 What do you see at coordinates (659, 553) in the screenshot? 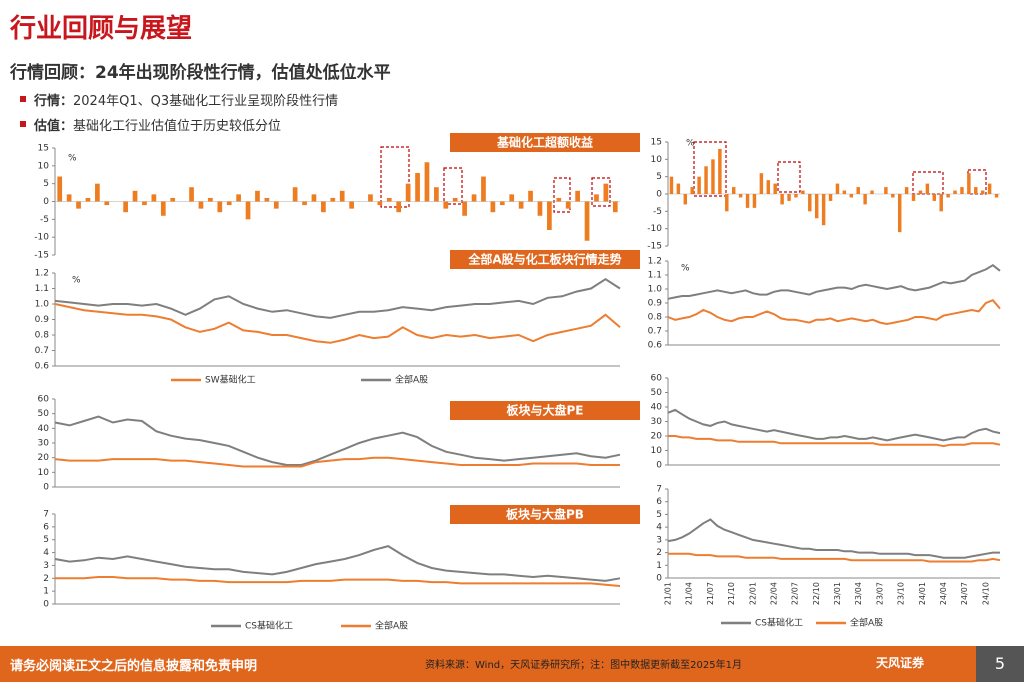
I see `y-tick-label: 2` at bounding box center [659, 553].